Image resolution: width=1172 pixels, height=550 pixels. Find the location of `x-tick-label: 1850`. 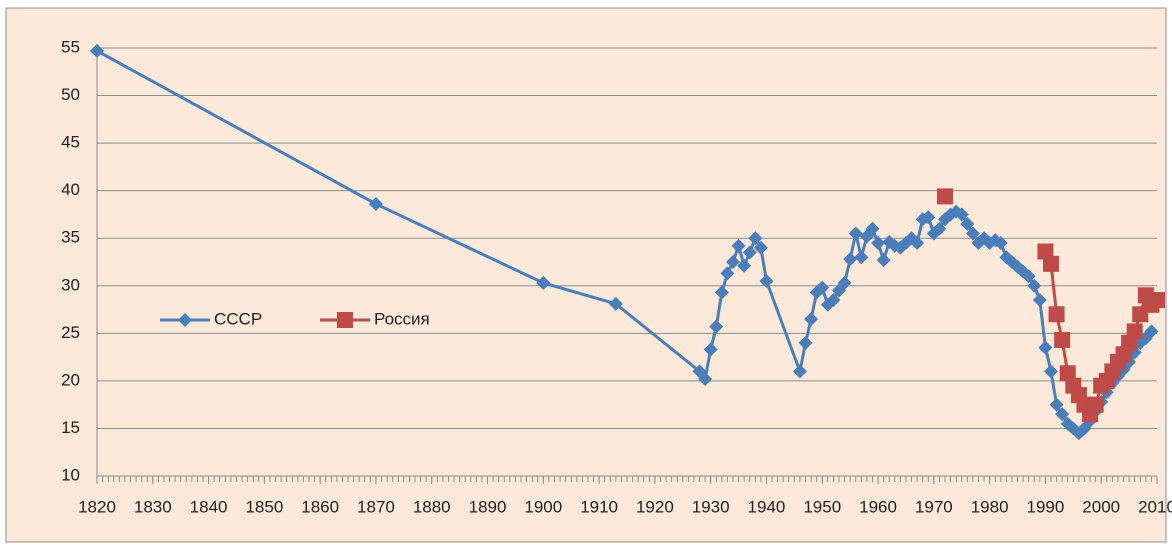

x-tick-label: 1850 is located at coordinates (264, 506).